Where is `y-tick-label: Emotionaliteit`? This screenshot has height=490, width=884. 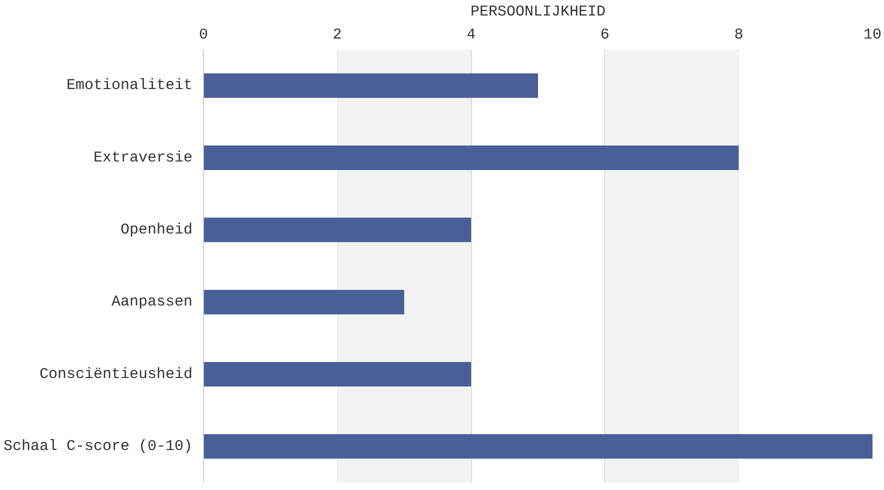
y-tick-label: Emotionaliteit is located at coordinates (129, 85).